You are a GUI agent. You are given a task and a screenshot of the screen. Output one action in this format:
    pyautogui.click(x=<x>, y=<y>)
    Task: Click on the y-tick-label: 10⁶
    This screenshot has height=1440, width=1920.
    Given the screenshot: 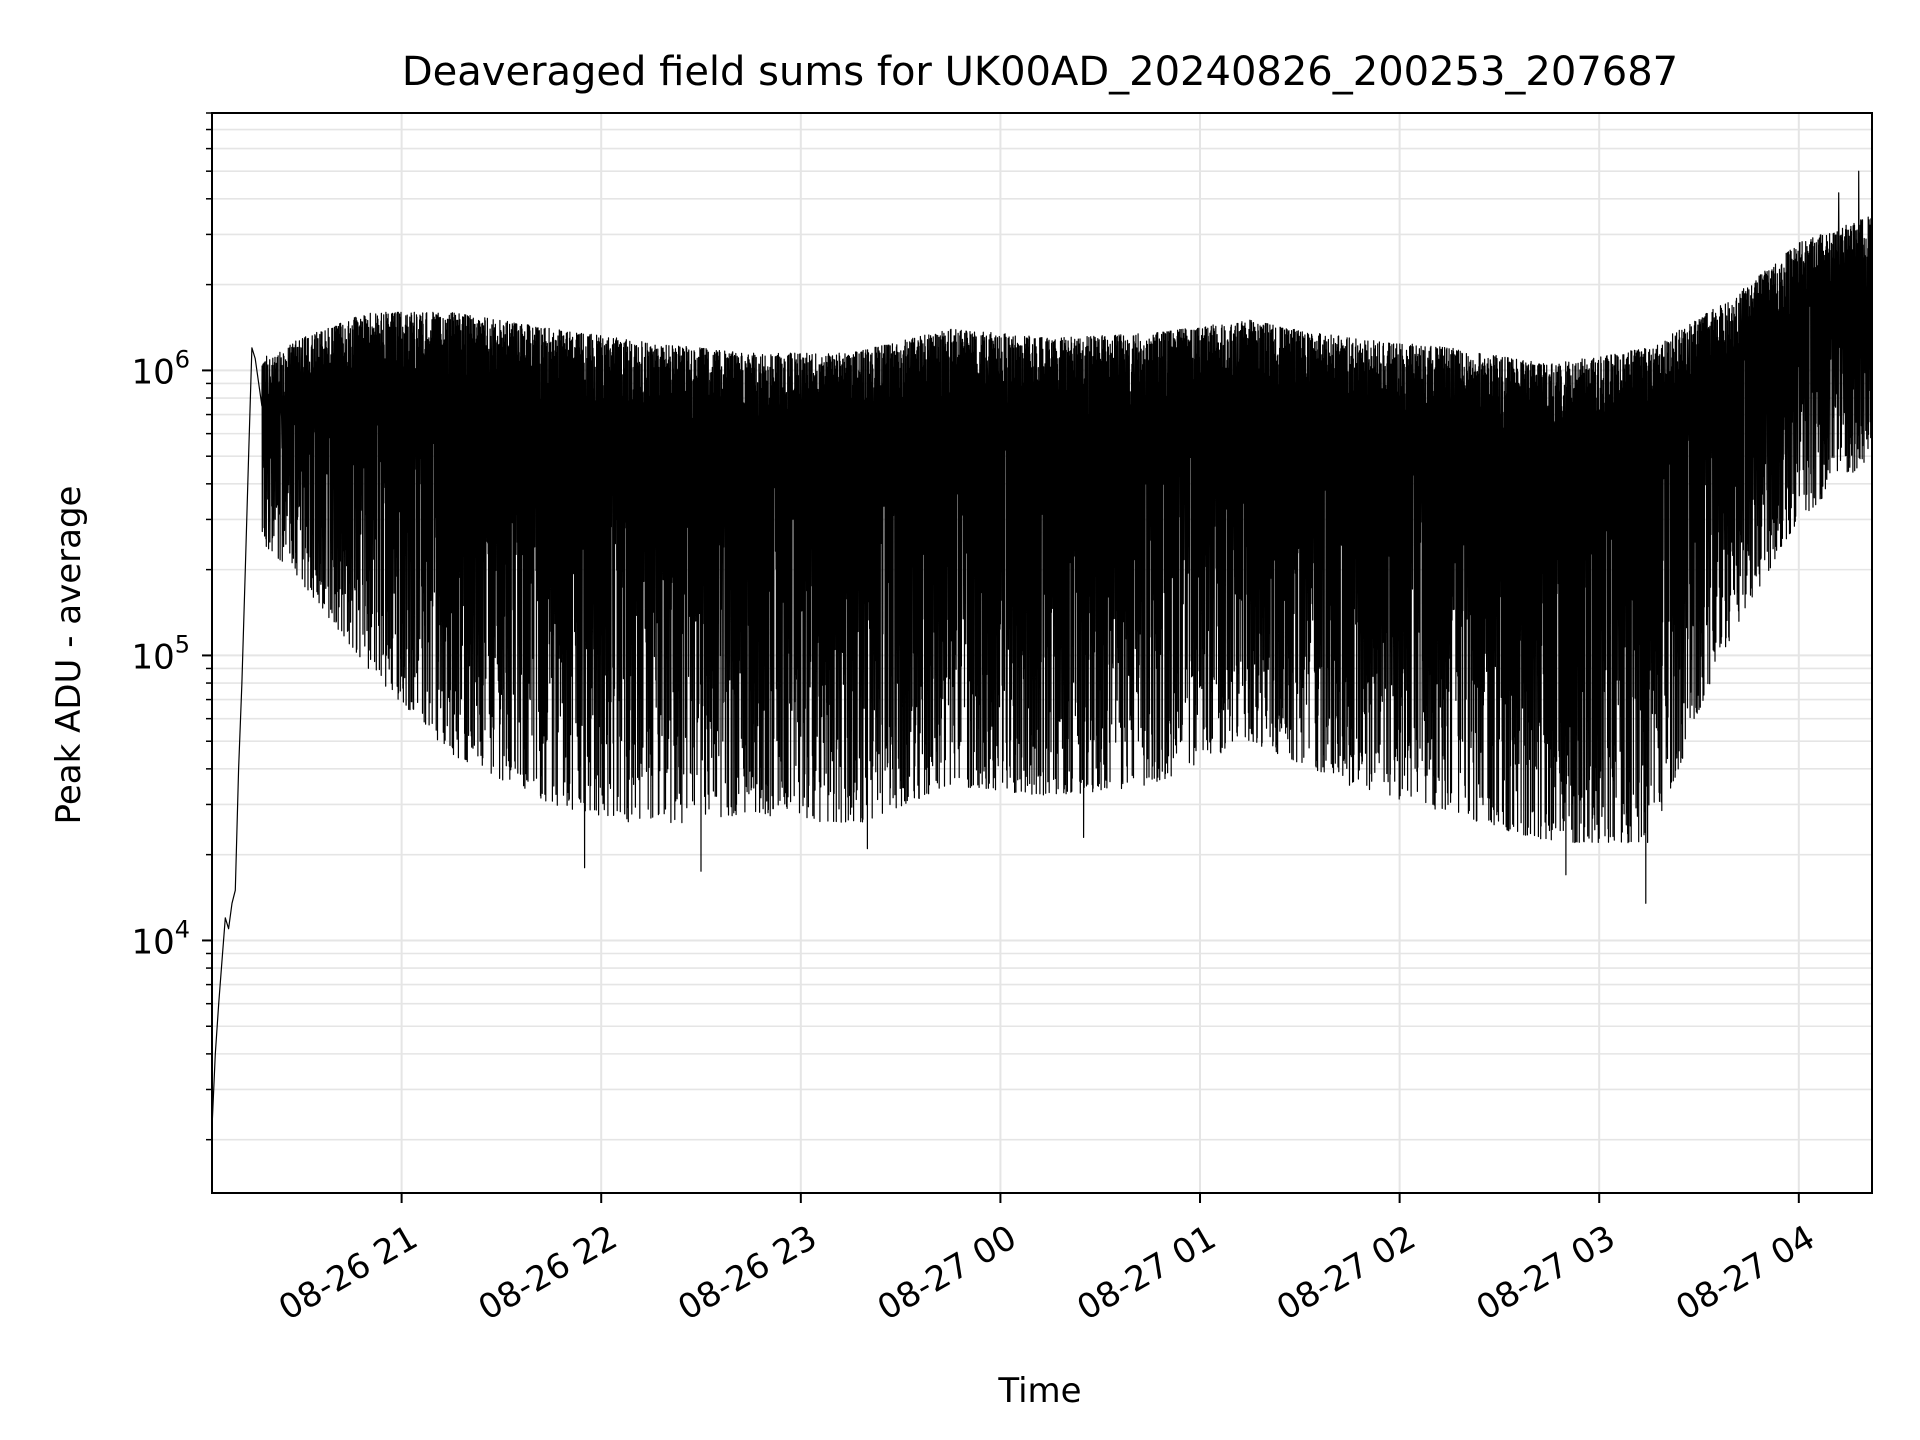 What is the action you would take?
    pyautogui.click(x=160, y=368)
    